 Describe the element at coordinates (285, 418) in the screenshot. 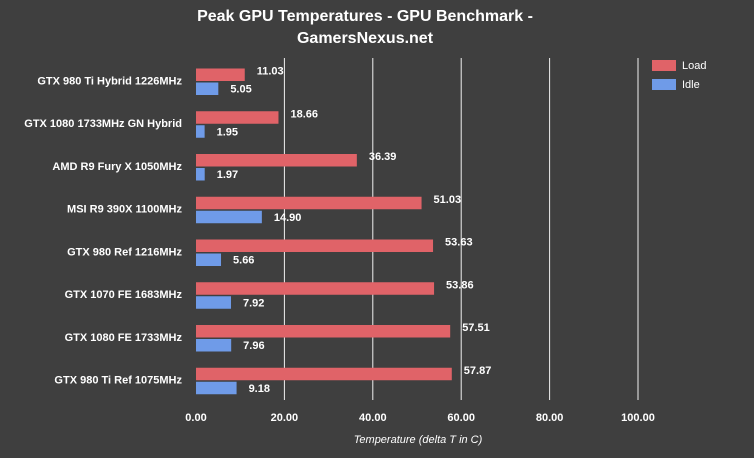

I see `x-tick-label: 20.00` at that location.